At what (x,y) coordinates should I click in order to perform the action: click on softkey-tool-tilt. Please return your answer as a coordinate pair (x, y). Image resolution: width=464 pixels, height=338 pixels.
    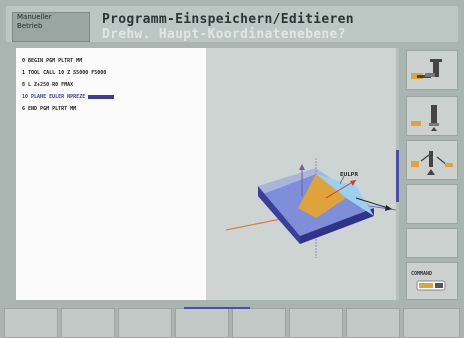
    Looking at the image, I should click on (432, 160).